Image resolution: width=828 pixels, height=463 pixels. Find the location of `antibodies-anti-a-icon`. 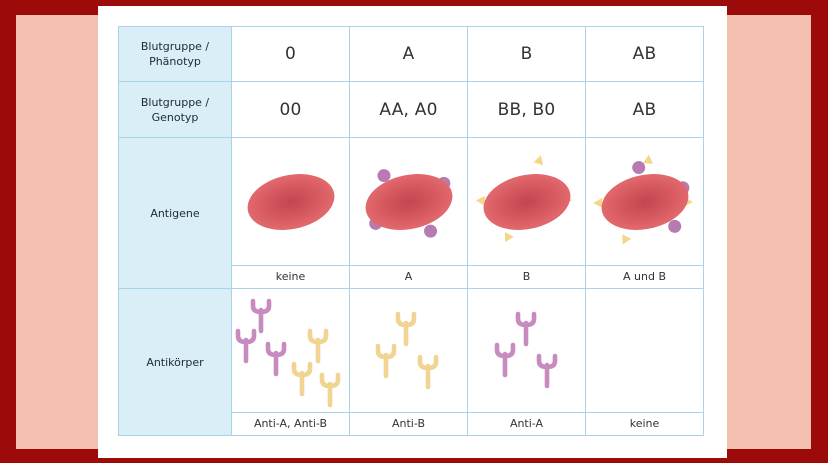

antibodies-anti-a-icon is located at coordinates (526, 350).